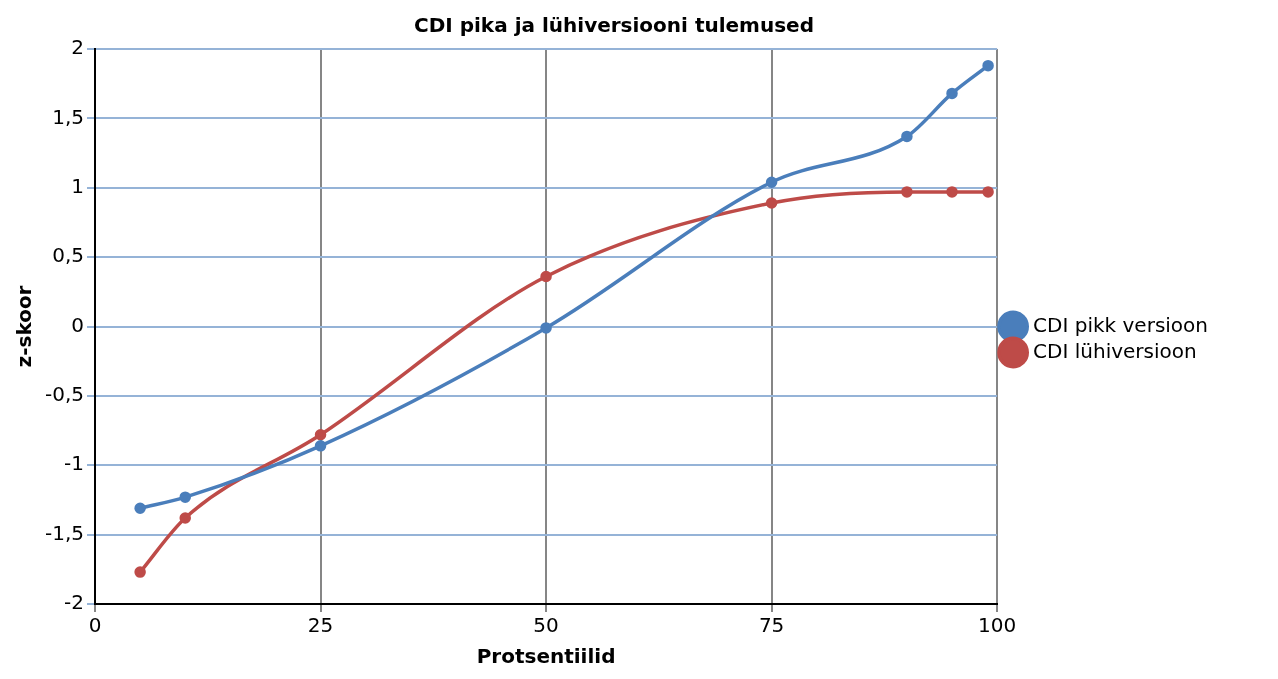 This screenshot has width=1278, height=679. I want to click on y-axis-title: z-skoor, so click(24, 326).